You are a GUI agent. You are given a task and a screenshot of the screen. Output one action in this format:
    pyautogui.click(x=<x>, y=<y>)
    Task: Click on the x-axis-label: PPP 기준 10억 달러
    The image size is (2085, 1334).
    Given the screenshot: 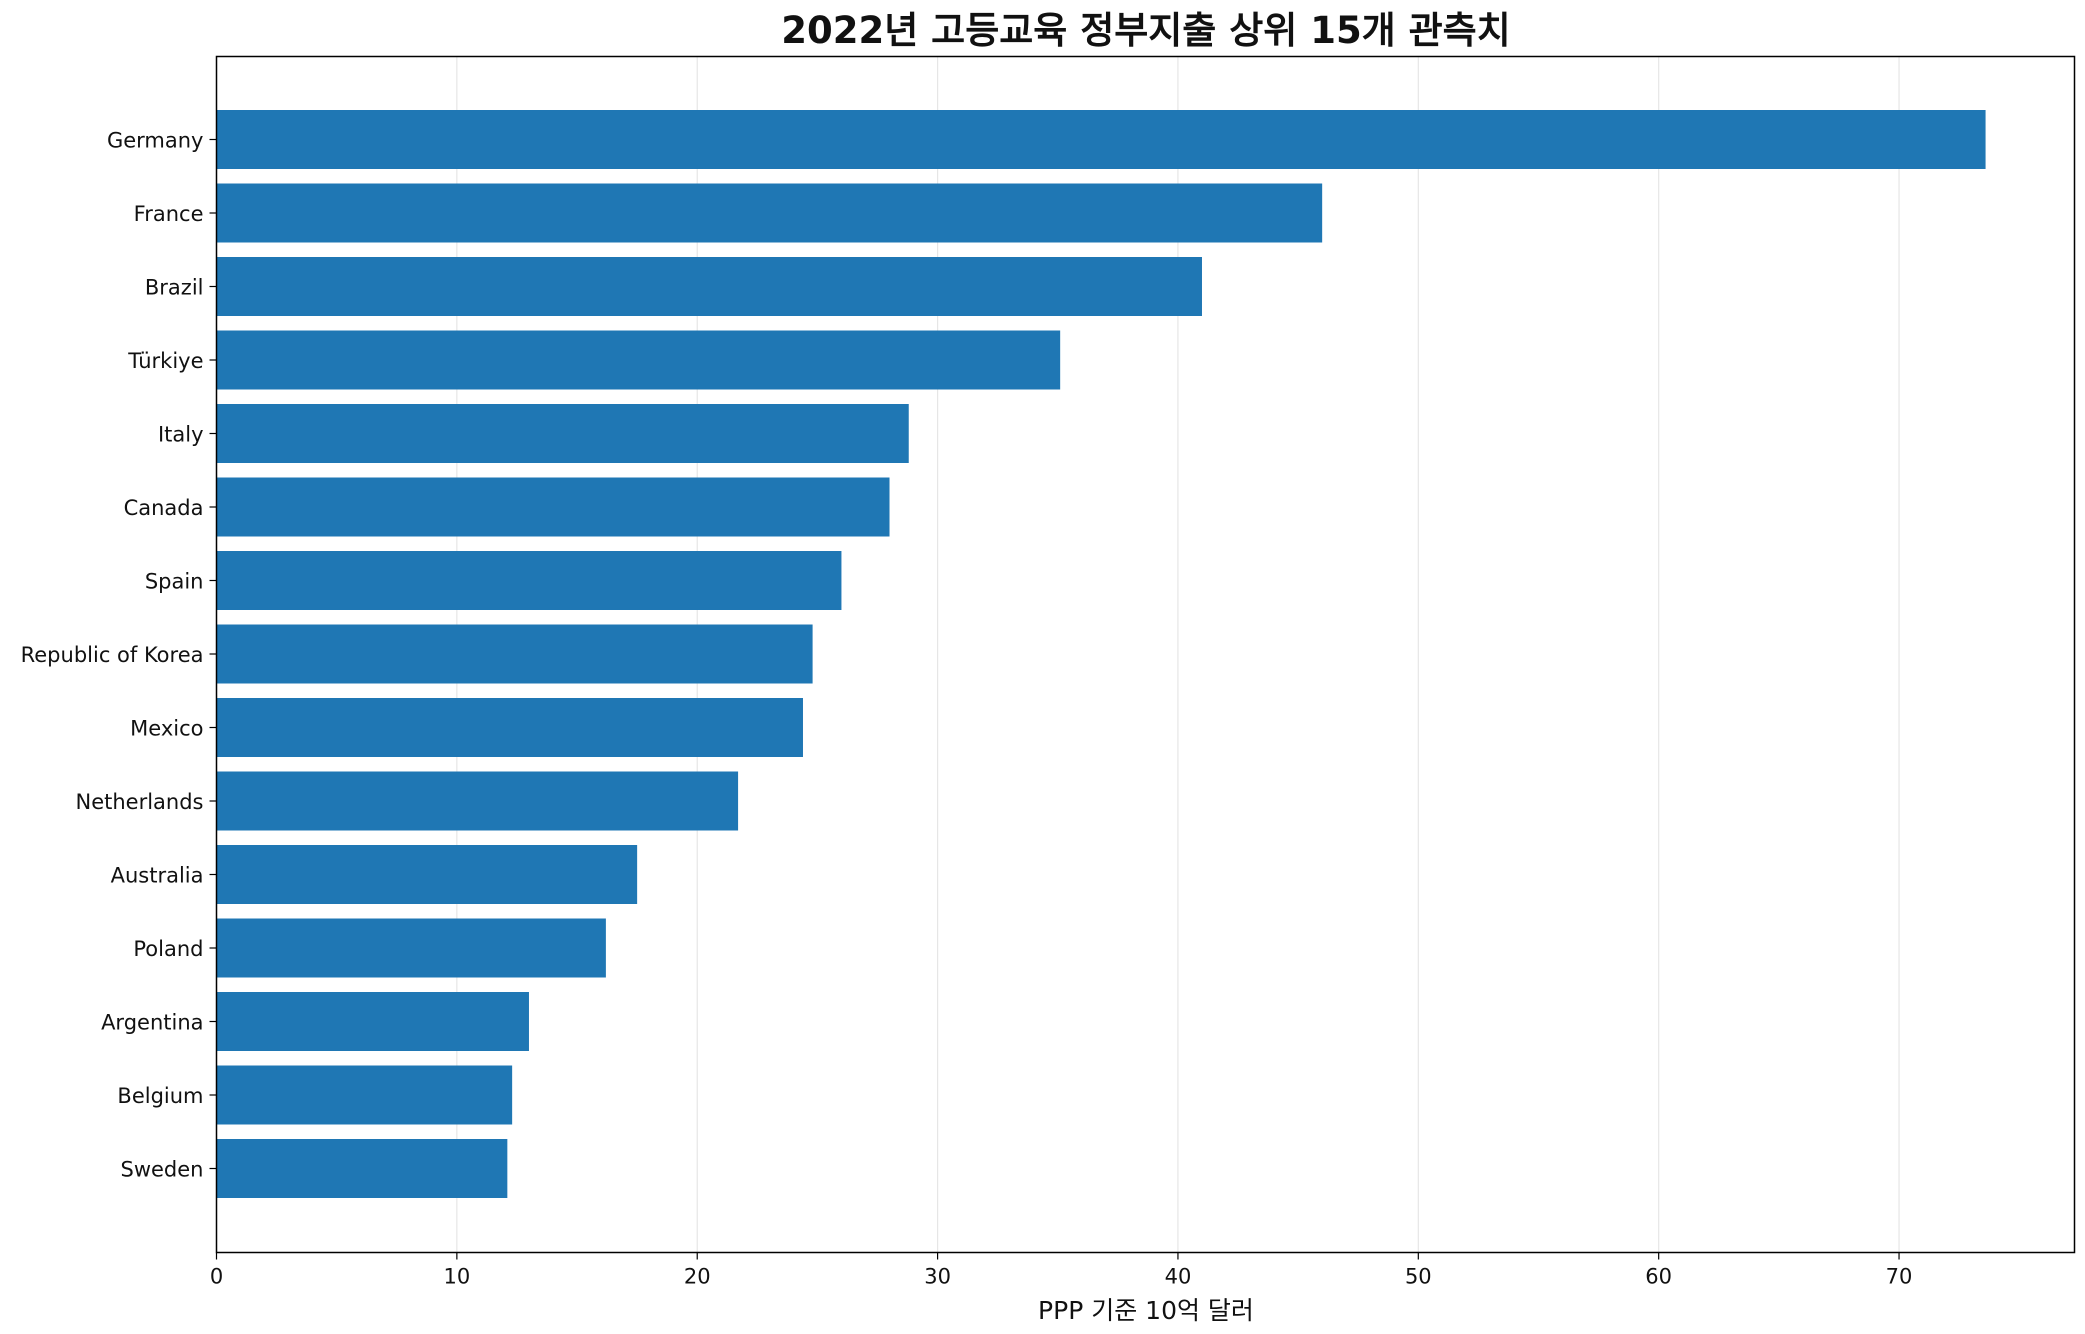 What is the action you would take?
    pyautogui.click(x=1146, y=1310)
    